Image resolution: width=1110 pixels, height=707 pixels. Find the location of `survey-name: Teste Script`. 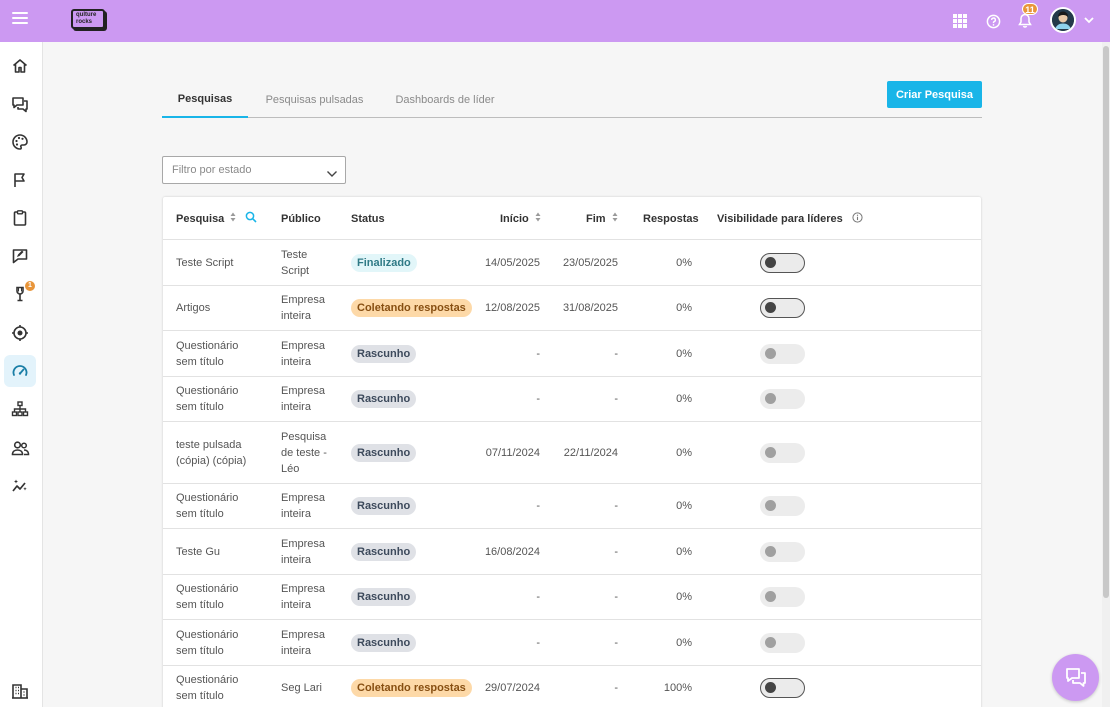

survey-name: Teste Script is located at coordinates (205, 262).